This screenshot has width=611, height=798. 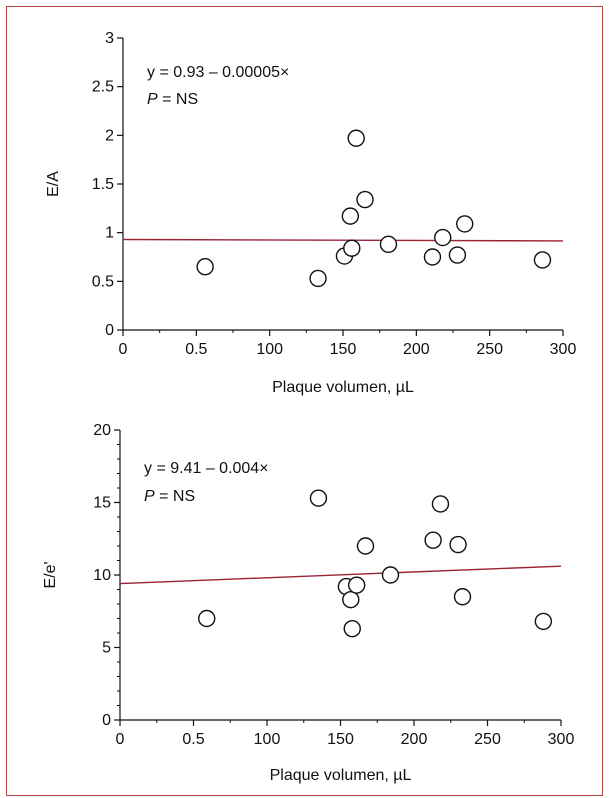 I want to click on p-value-annotation-ee: P = NS, so click(x=169, y=496).